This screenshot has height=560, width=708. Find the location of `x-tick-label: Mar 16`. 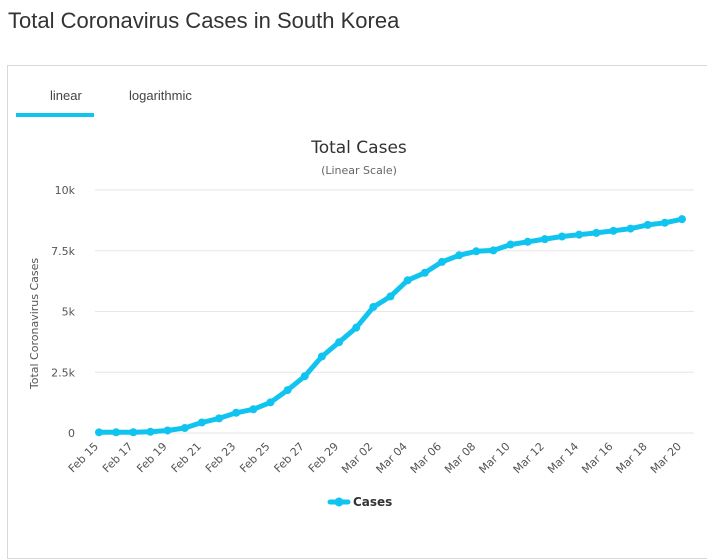

x-tick-label: Mar 16 is located at coordinates (597, 458).